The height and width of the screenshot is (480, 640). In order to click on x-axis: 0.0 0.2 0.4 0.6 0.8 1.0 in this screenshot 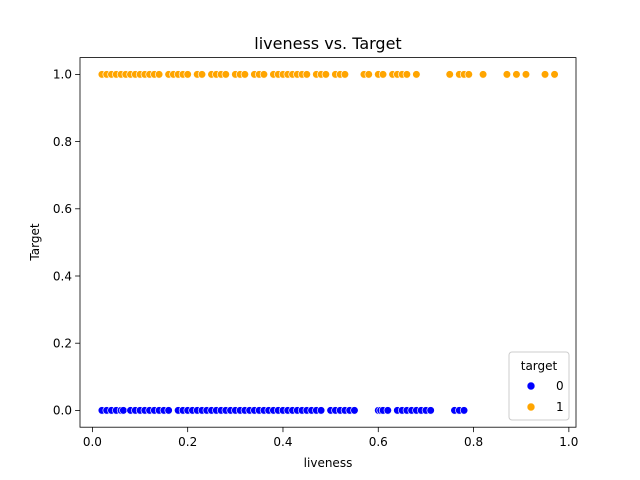, I will do `click(330, 438)`.